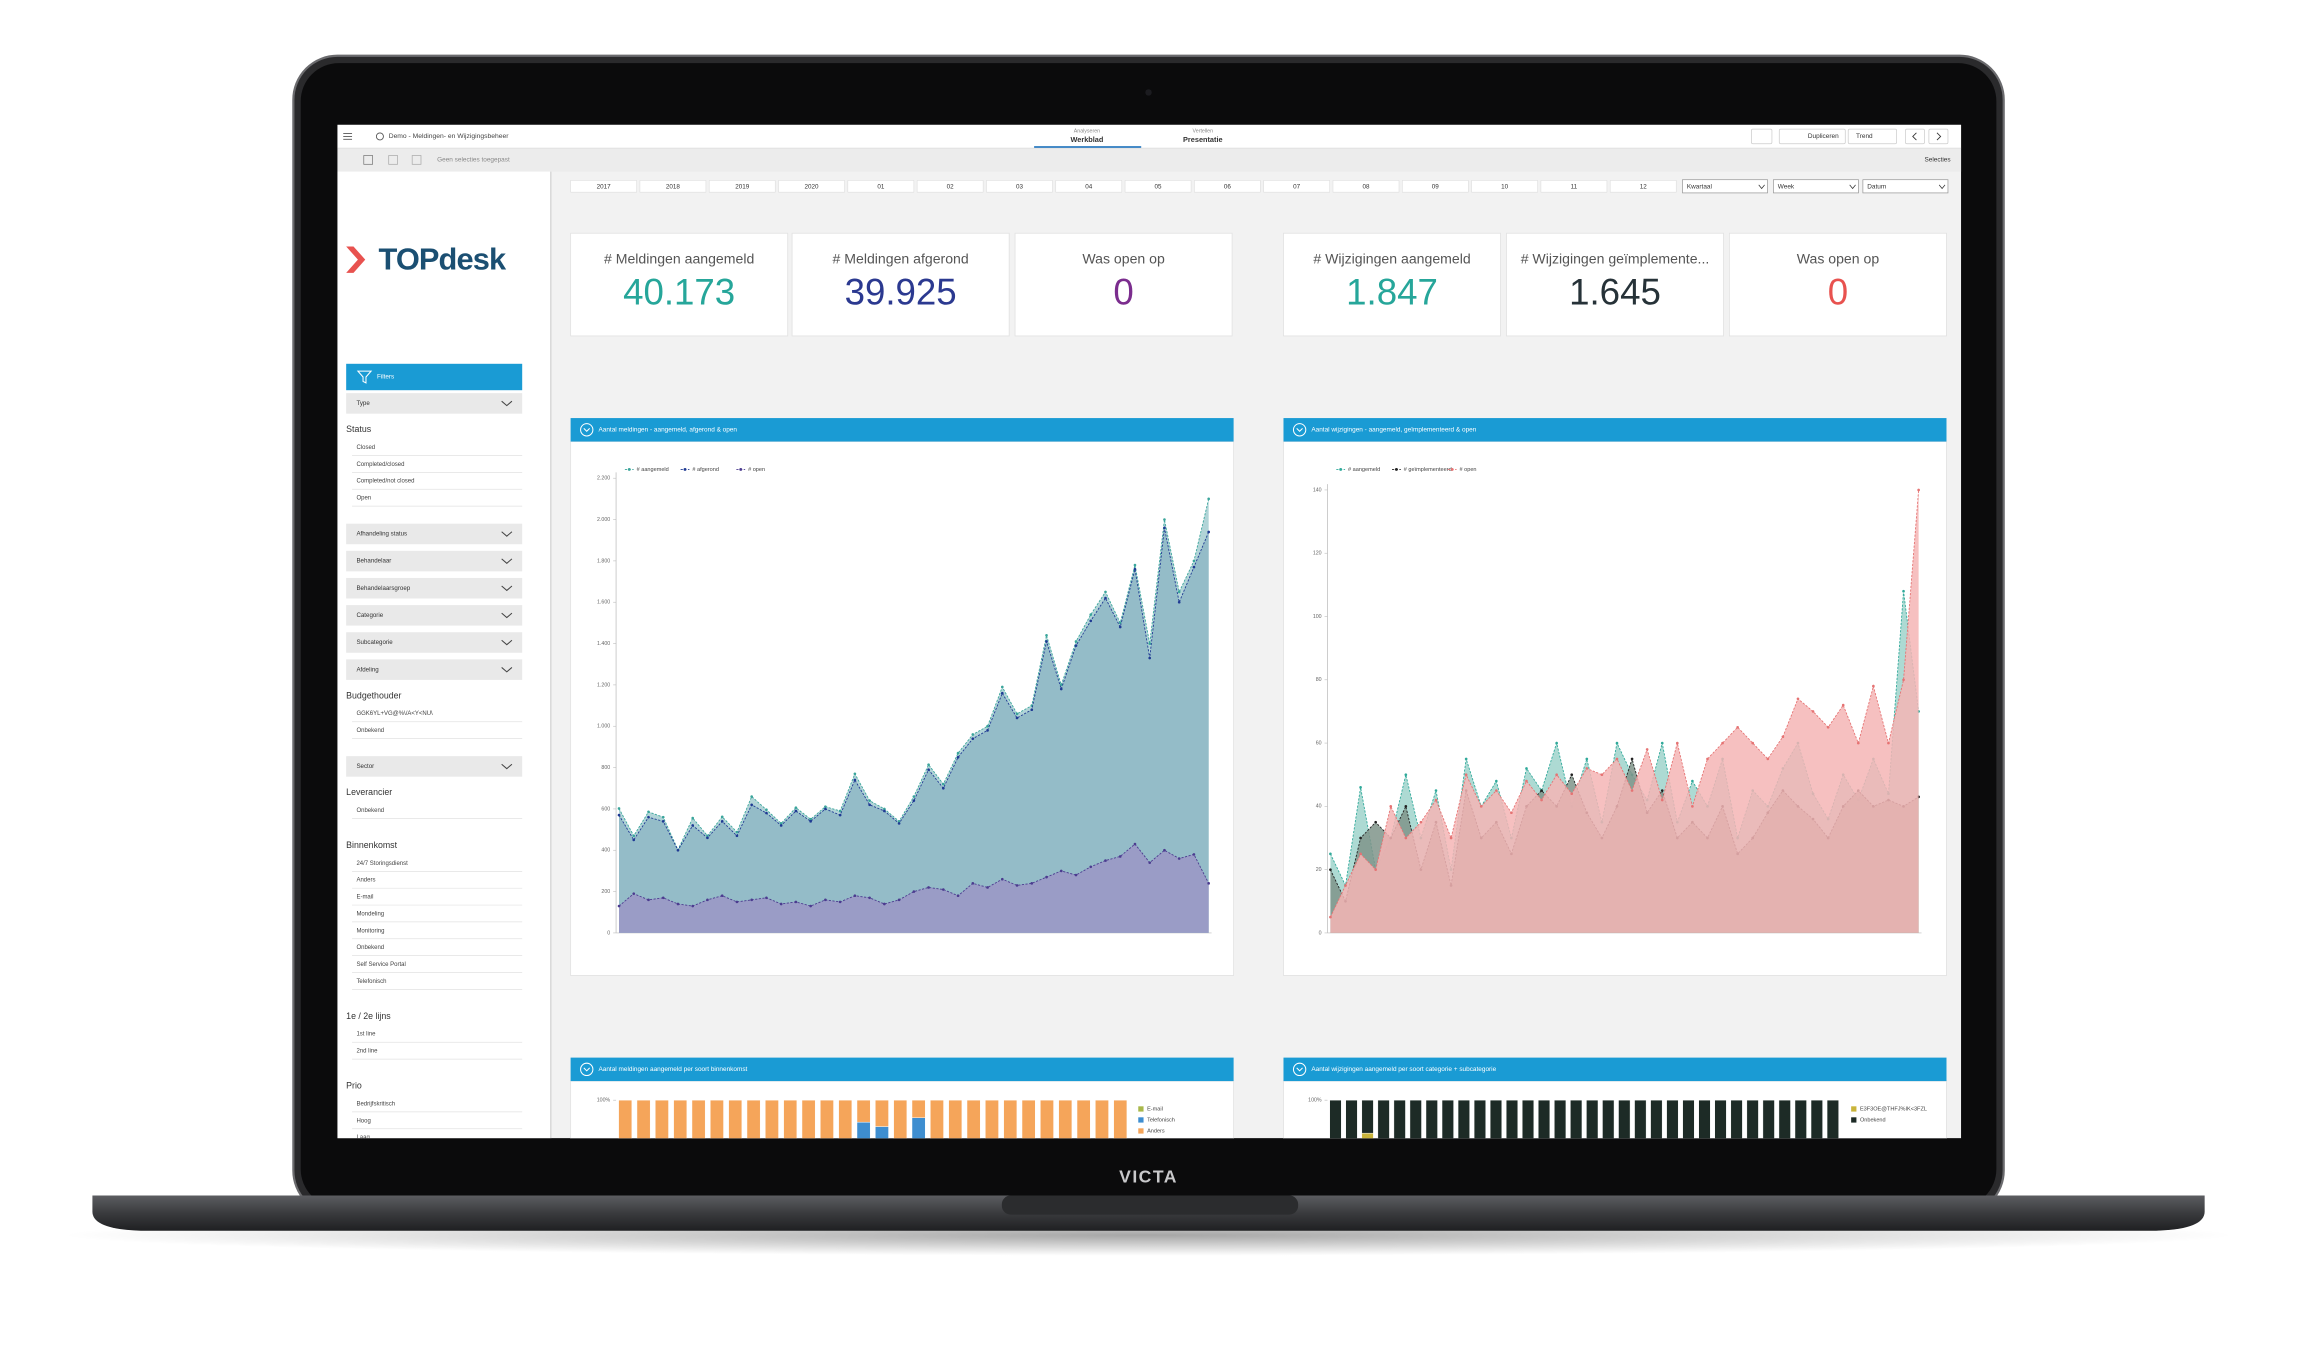 The image size is (2300, 1351). I want to click on timeline-label: 2019, so click(742, 186).